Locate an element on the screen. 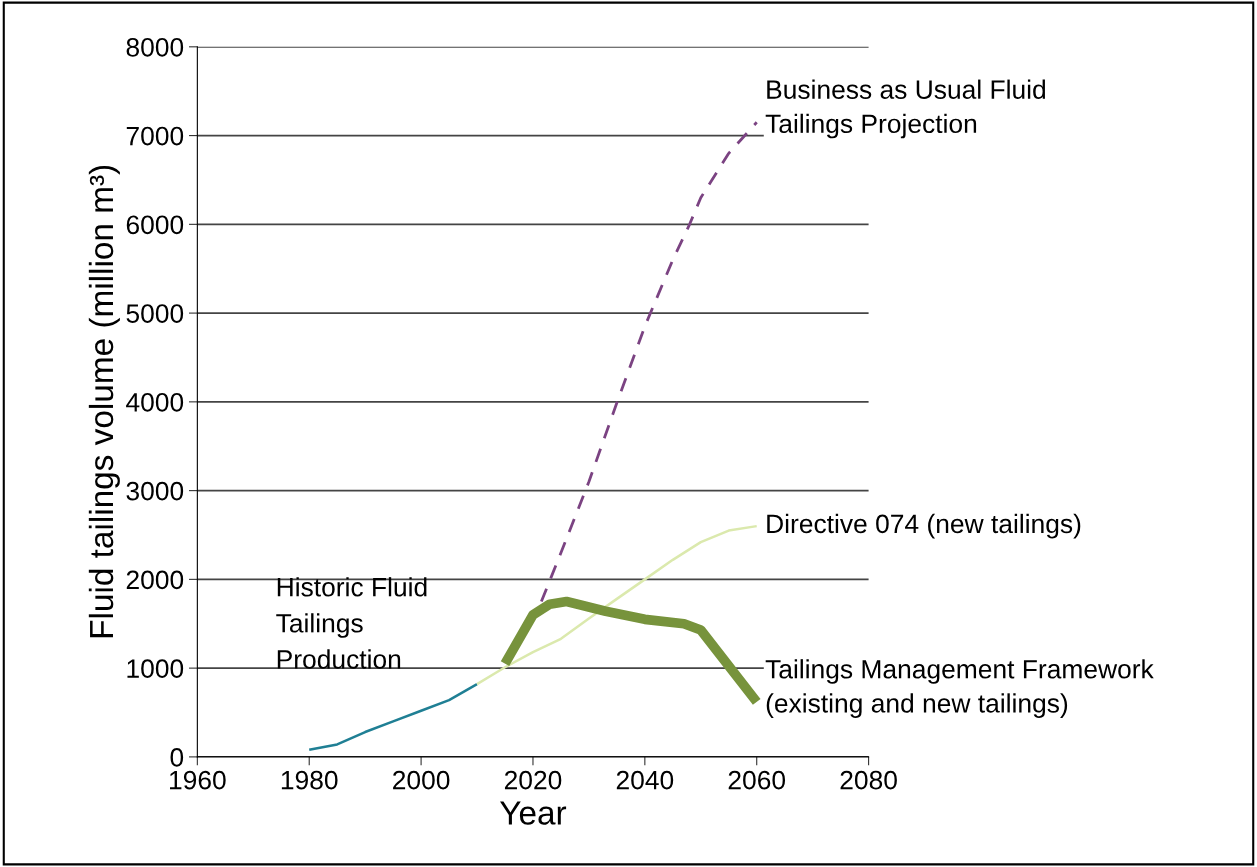 The image size is (1257, 867). y-tick-label: 8000 is located at coordinates (155, 47).